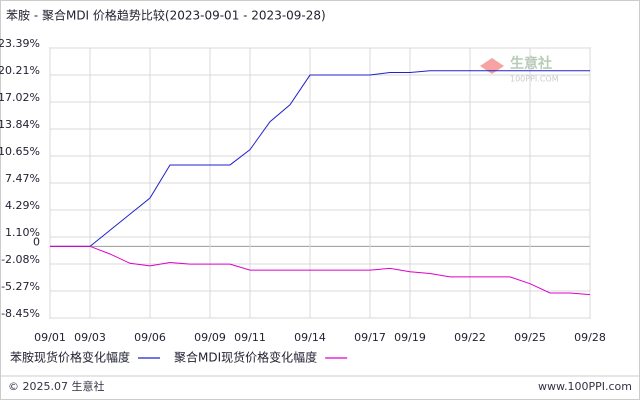 Image resolution: width=640 pixels, height=400 pixels. Describe the element at coordinates (20, 286) in the screenshot. I see `y-tick-label: -5.27%` at that location.